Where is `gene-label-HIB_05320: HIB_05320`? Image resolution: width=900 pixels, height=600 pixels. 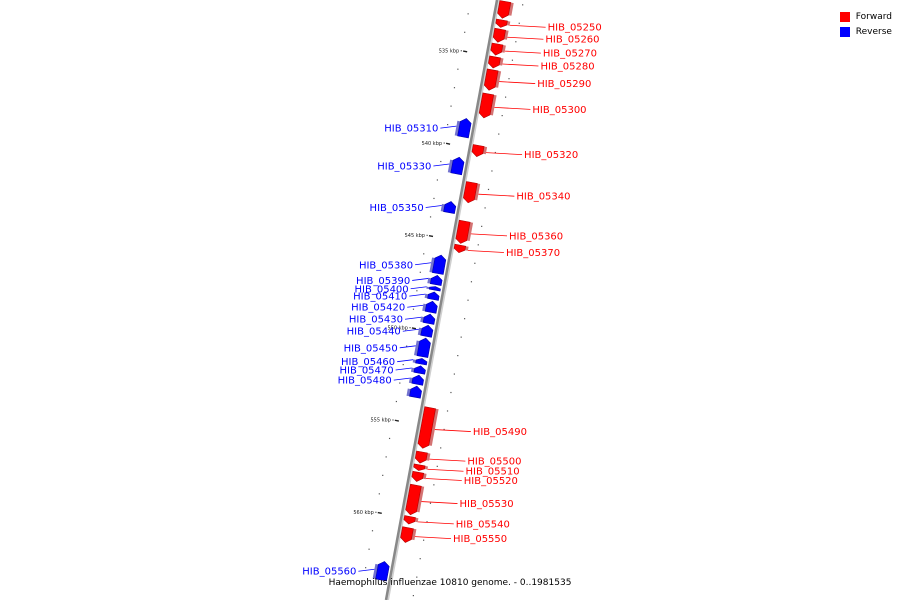
gene-label-HIB_05320: HIB_05320 is located at coordinates (551, 155).